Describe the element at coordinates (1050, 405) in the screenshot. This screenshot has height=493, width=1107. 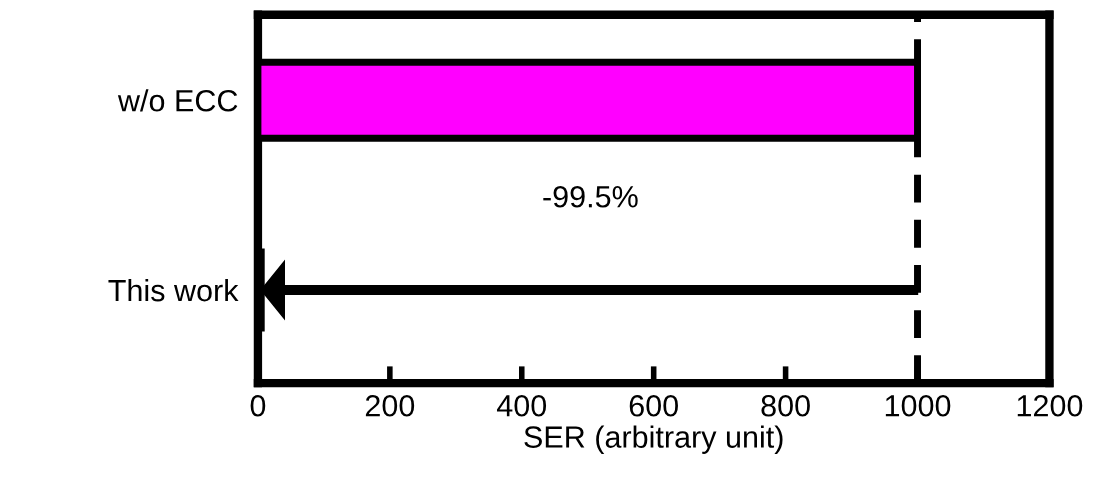
I see `x-tick-label: 1200` at that location.